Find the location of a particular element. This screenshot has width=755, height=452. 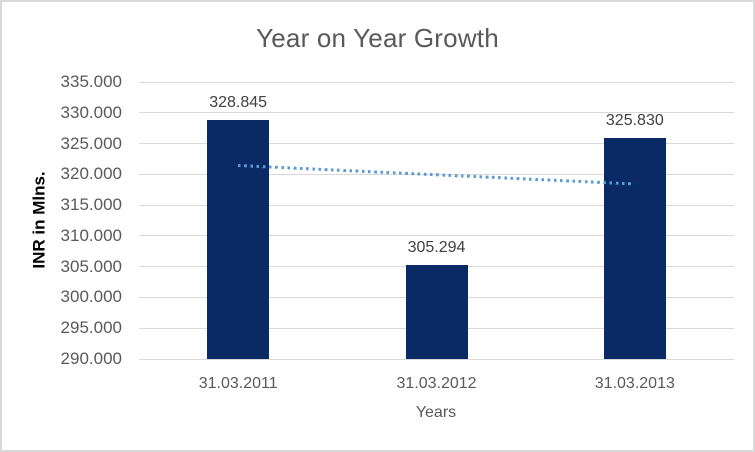

y-tick-label: 320.000 is located at coordinates (91, 174).